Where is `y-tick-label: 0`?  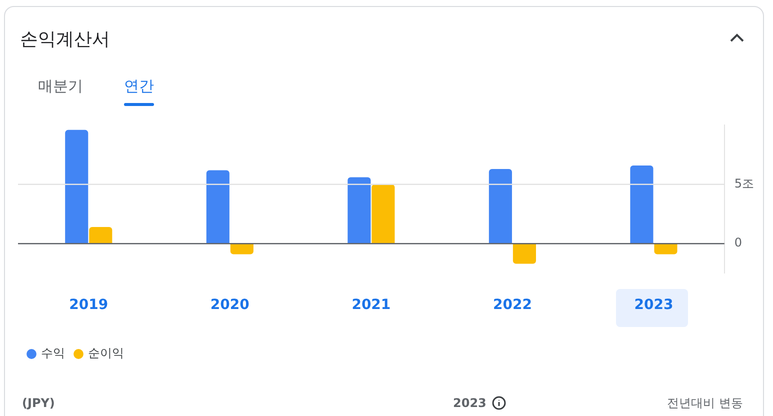
y-tick-label: 0 is located at coordinates (738, 243).